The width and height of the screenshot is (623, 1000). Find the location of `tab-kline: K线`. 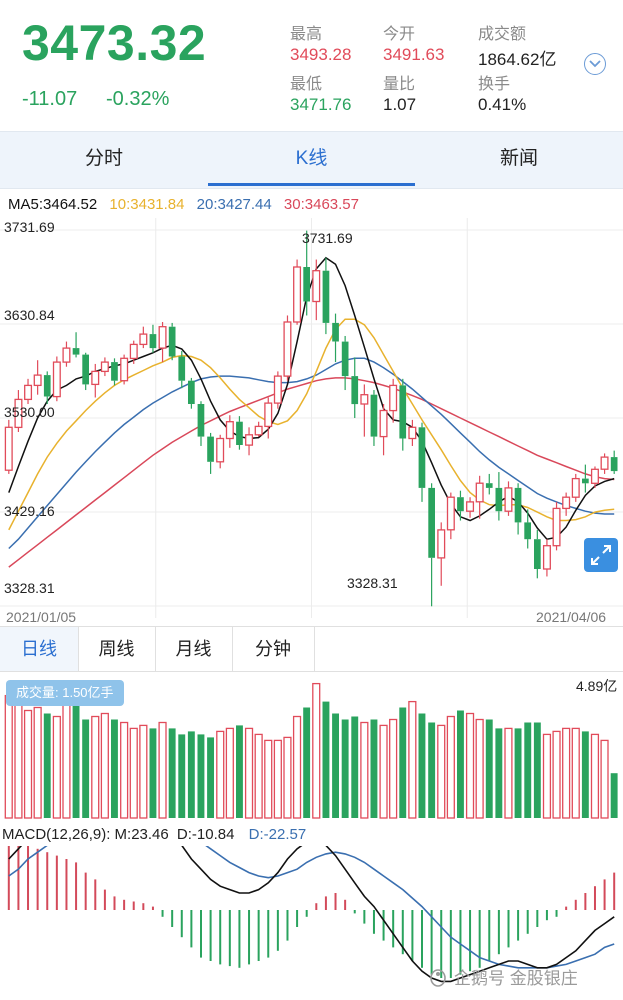

tab-kline: K线 is located at coordinates (311, 158).